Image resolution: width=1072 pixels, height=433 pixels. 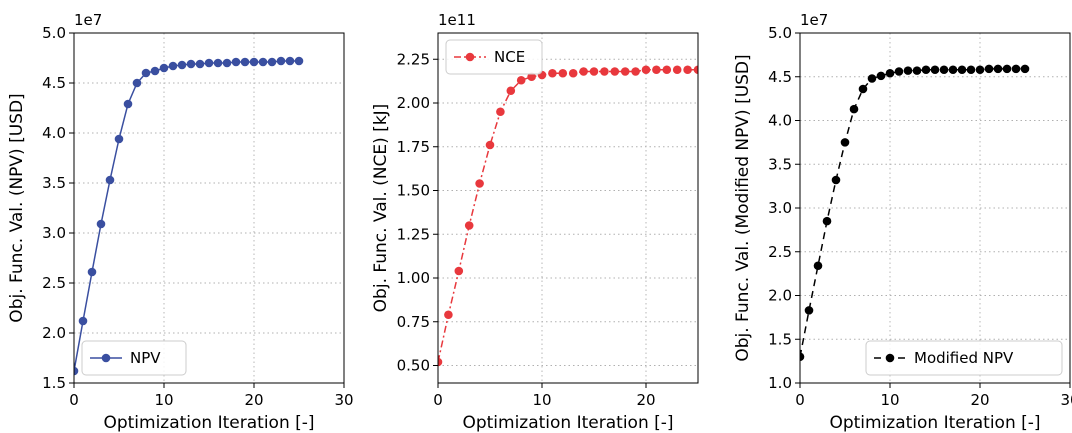 What do you see at coordinates (381, 208) in the screenshot?
I see `y-axis-label: Obj. Func. Val. (NCE) [kJ]` at bounding box center [381, 208].